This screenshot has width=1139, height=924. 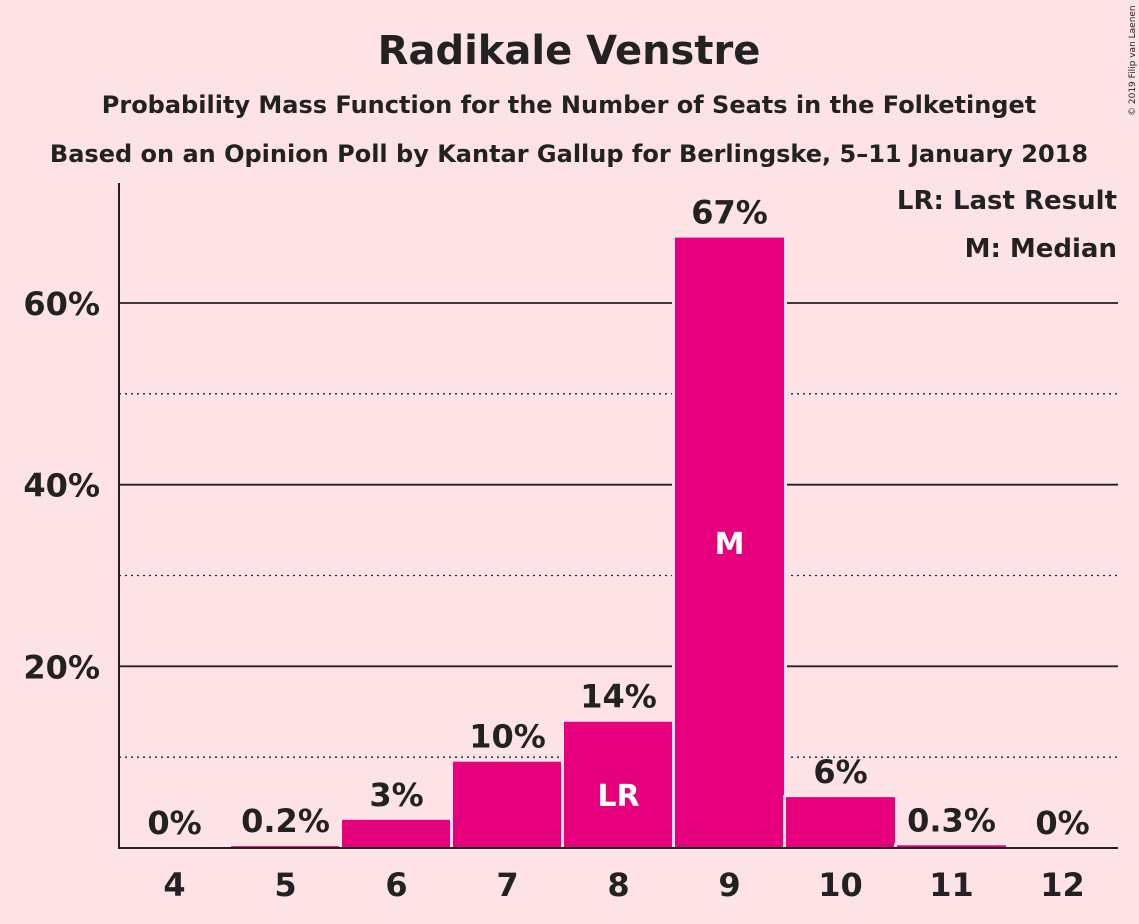 I want to click on chart-title: Radikale Venstre, so click(x=569, y=51).